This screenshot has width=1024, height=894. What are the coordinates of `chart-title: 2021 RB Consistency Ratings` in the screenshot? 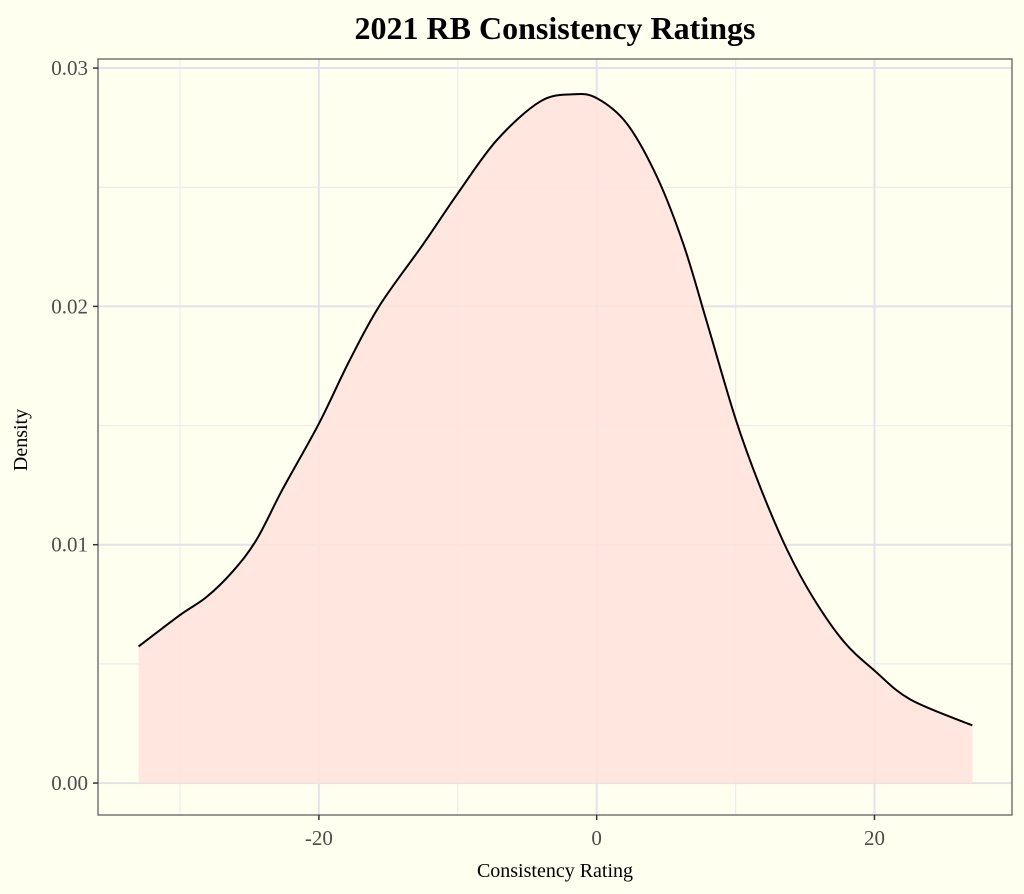 It's located at (555, 28).